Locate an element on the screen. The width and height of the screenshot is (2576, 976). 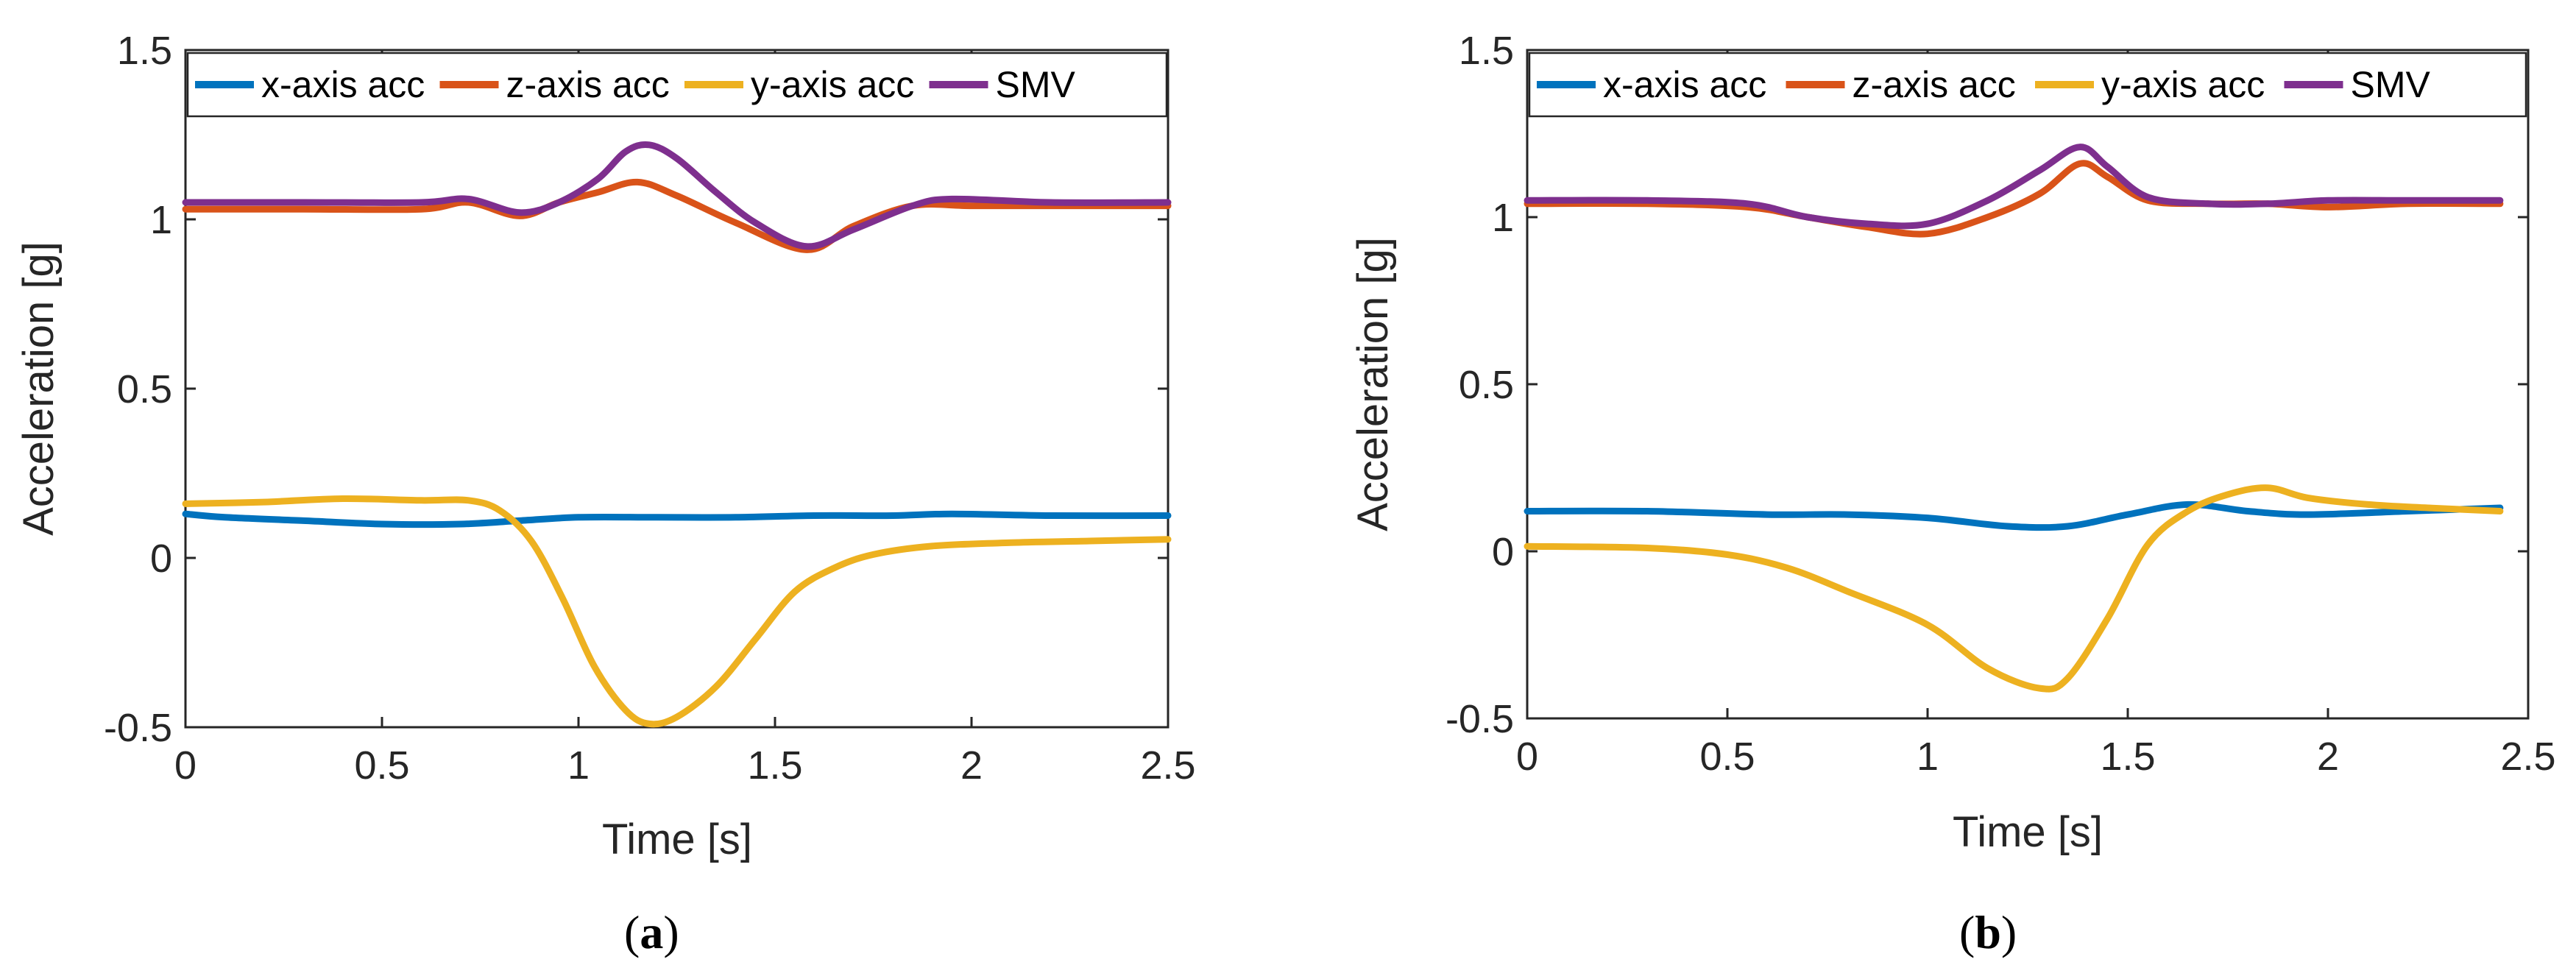
x-tick-label-b-3: 1.5 is located at coordinates (2127, 757).